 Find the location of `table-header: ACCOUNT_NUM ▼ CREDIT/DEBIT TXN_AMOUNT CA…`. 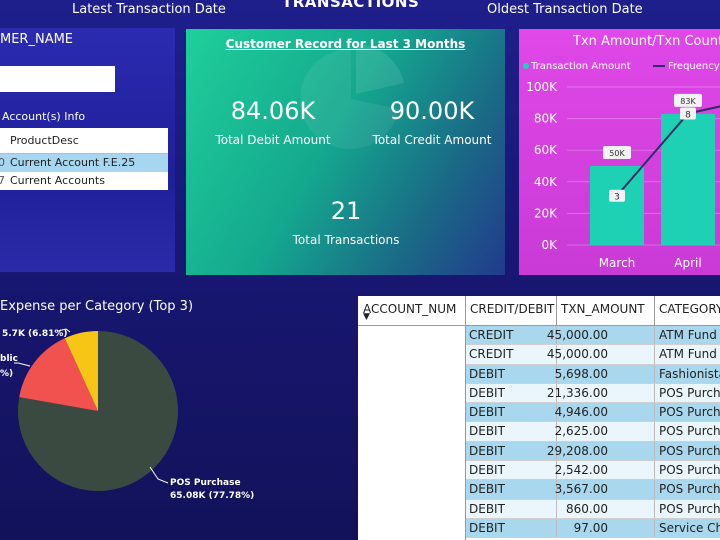

table-header: ACCOUNT_NUM ▼ CREDIT/DEBIT TXN_AMOUNT CA… is located at coordinates (539, 311).